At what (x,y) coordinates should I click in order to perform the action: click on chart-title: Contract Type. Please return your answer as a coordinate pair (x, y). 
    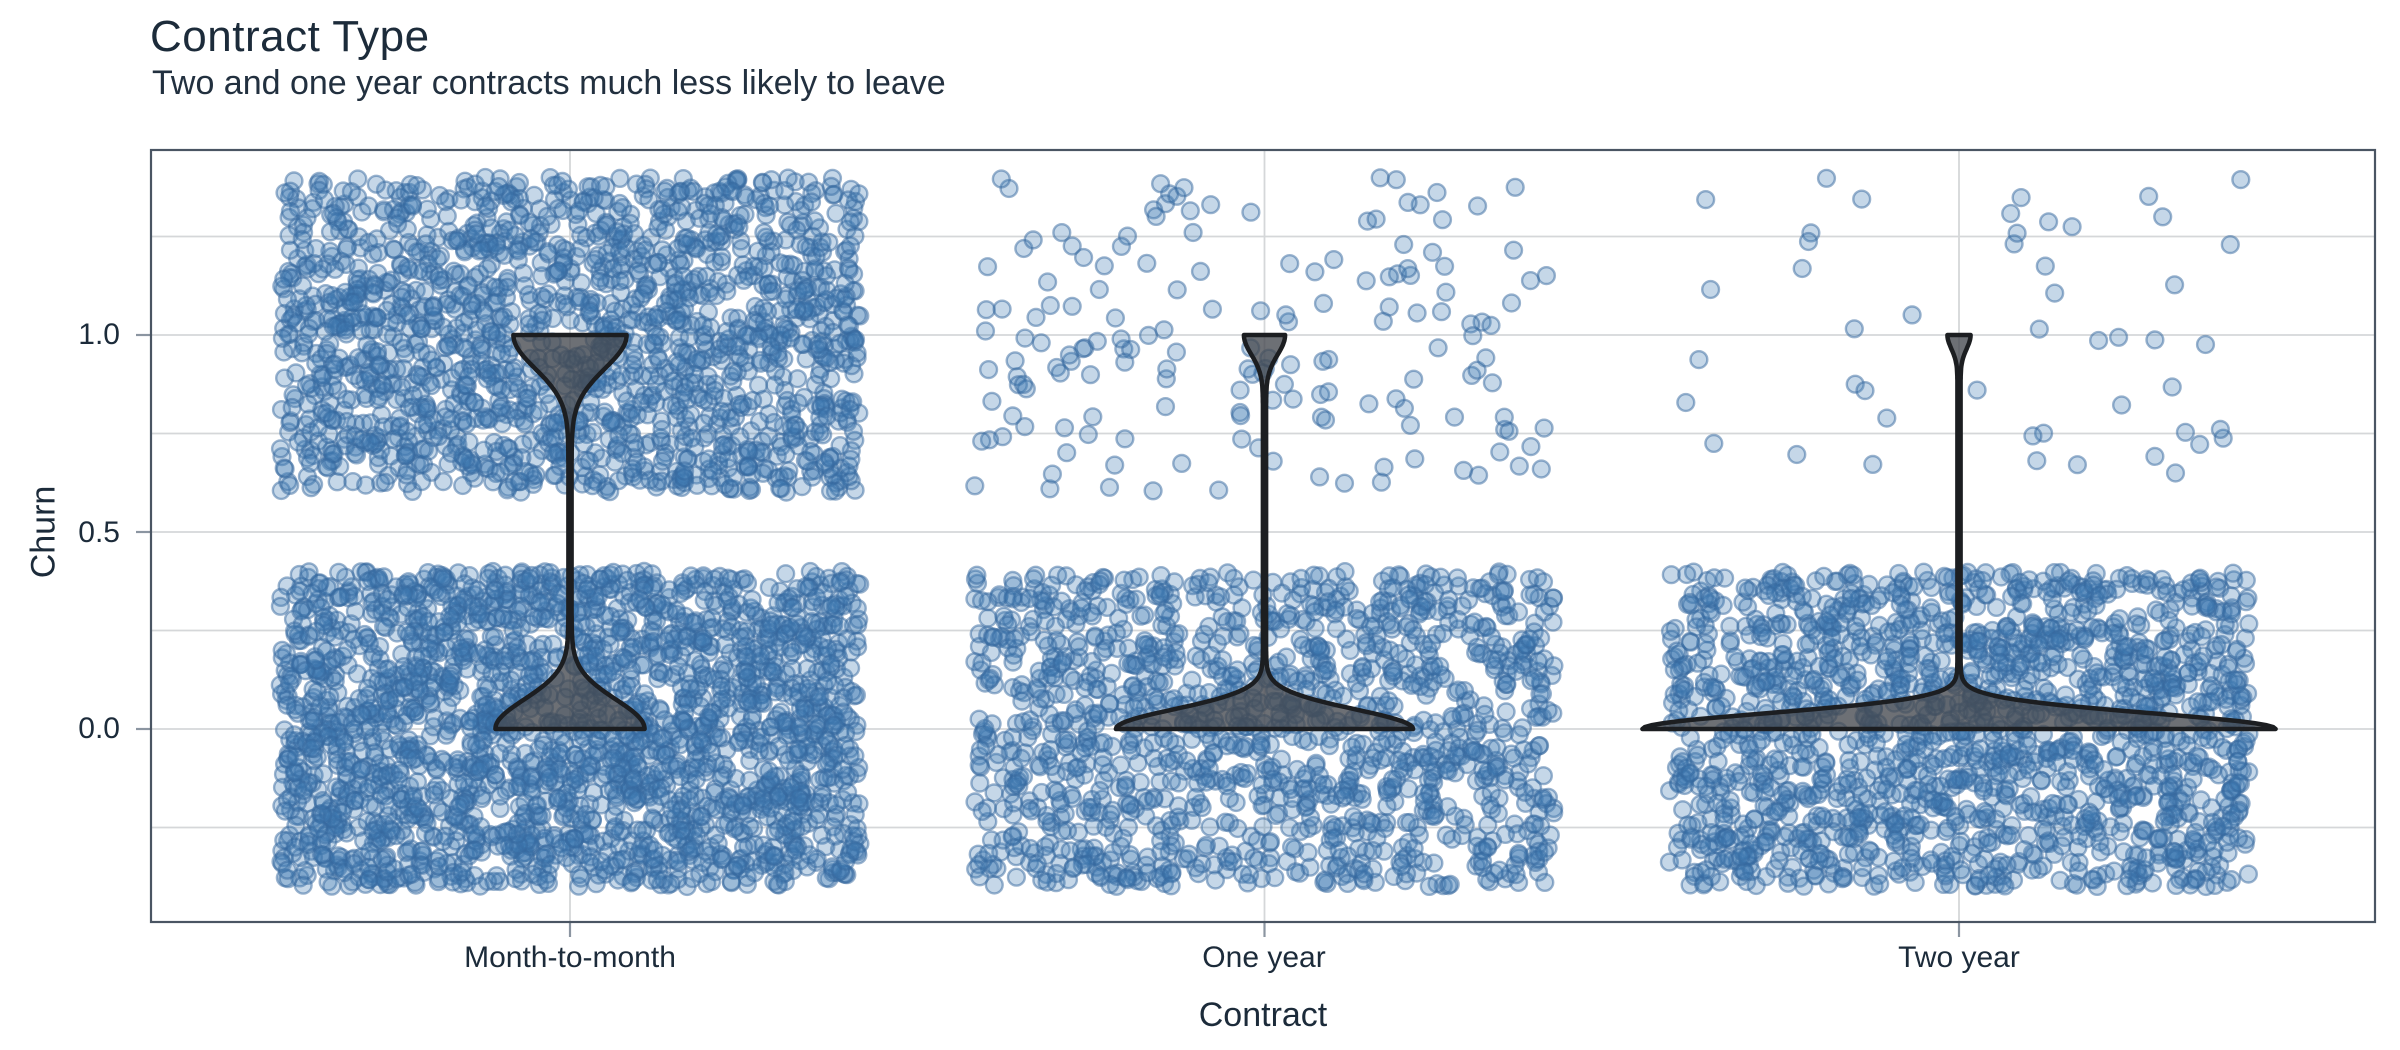
    Looking at the image, I should click on (290, 36).